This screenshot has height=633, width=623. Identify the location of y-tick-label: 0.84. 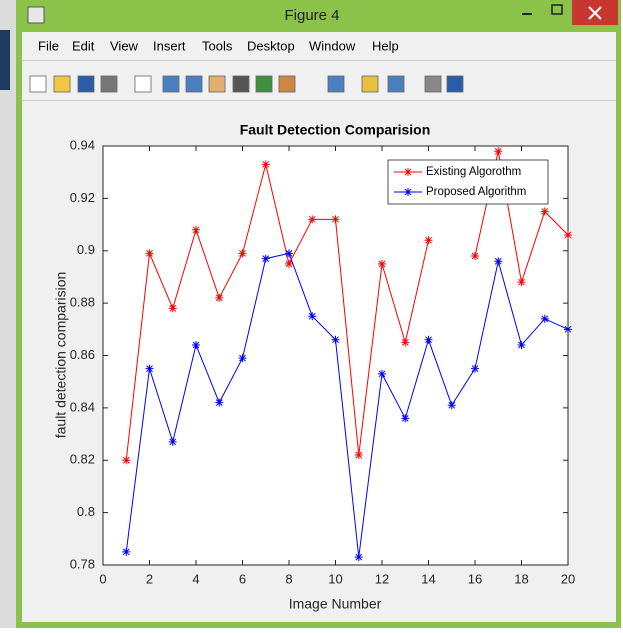
(82, 406).